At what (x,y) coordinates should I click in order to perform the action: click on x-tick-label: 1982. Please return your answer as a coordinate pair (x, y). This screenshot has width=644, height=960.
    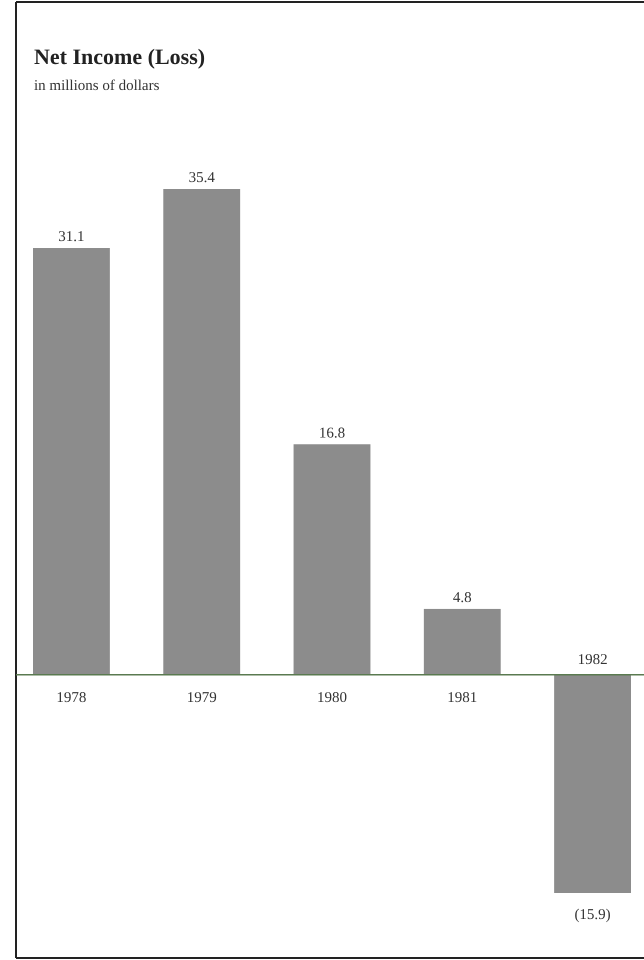
    Looking at the image, I should click on (593, 660).